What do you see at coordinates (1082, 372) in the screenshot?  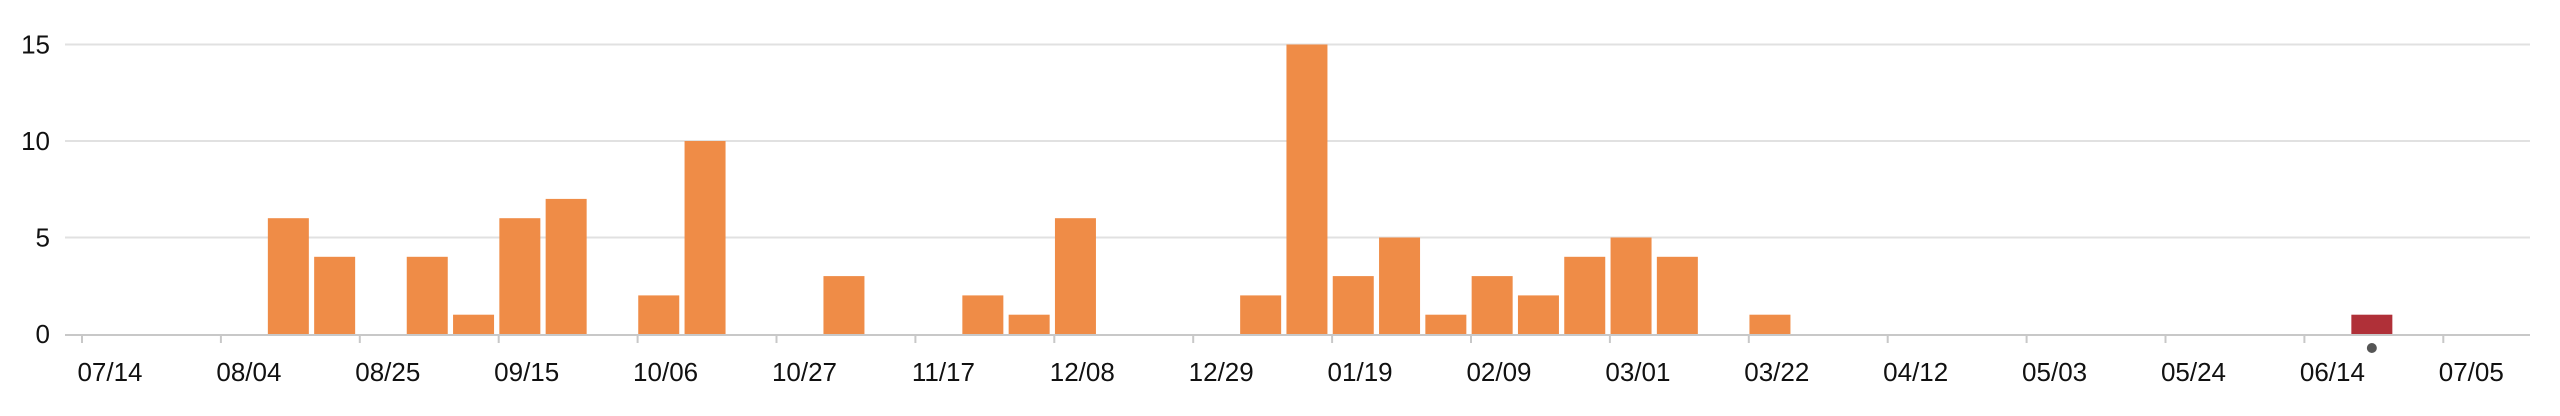 I see `x-tick-label-12-08: 12/08` at bounding box center [1082, 372].